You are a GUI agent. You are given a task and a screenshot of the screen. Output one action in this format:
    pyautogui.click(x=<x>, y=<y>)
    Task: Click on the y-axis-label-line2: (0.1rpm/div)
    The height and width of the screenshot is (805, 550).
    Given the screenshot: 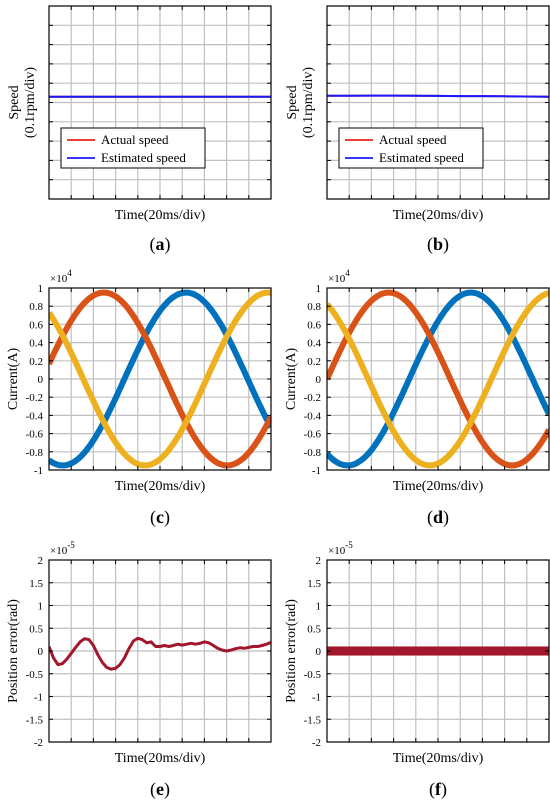 What is the action you would take?
    pyautogui.click(x=30, y=102)
    